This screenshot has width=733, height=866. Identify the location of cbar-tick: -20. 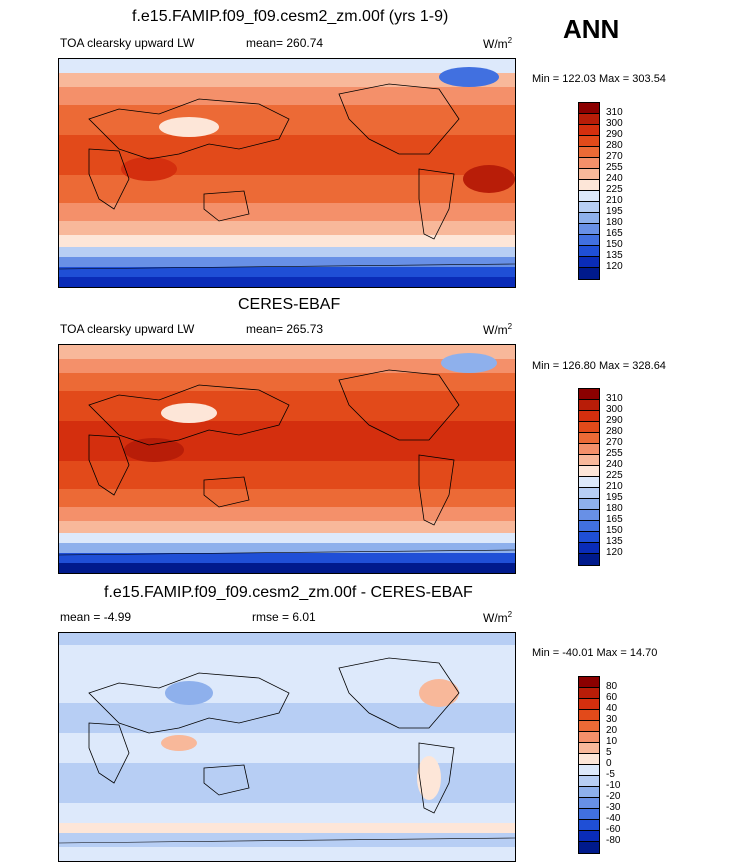
(613, 796).